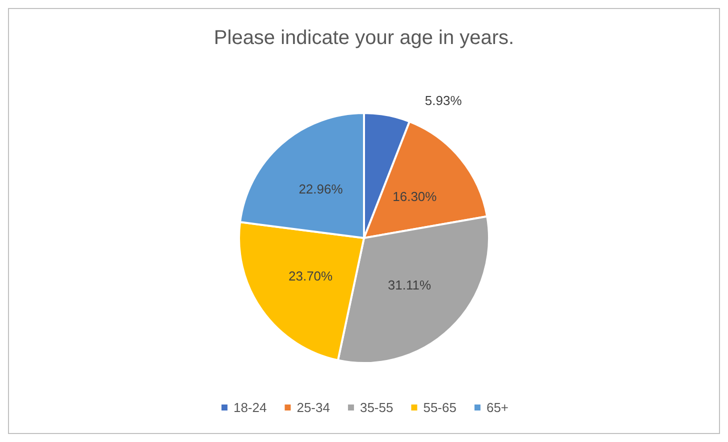 Image resolution: width=728 pixels, height=442 pixels. Describe the element at coordinates (410, 285) in the screenshot. I see `data-label: 31.11%` at that location.